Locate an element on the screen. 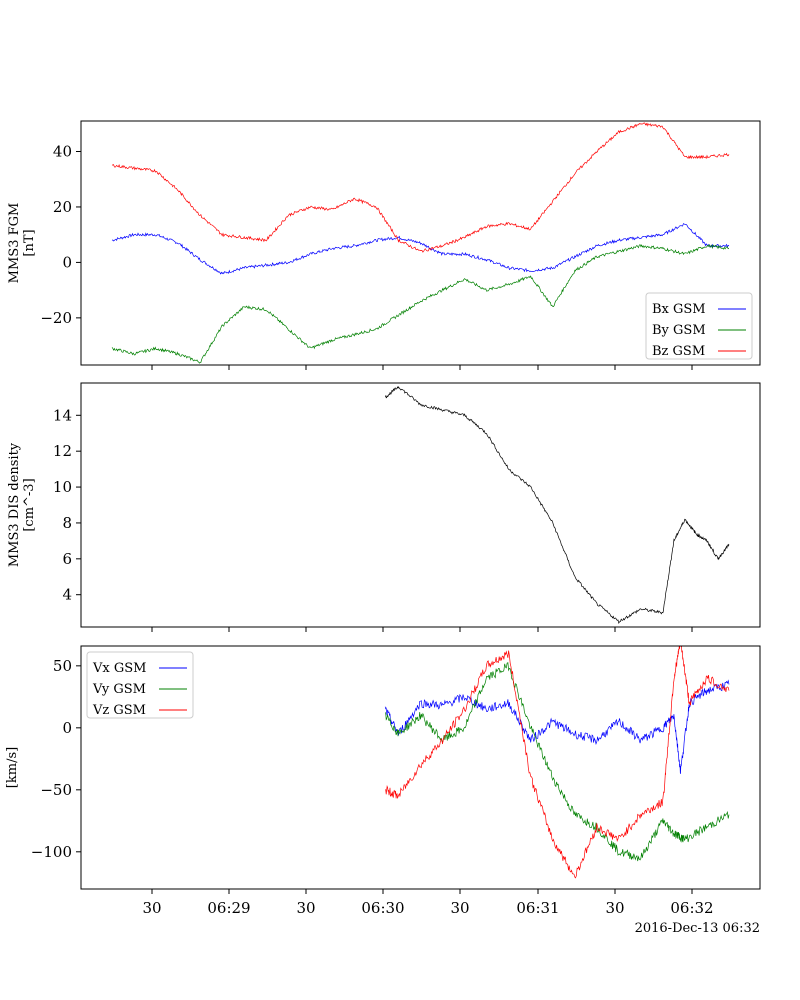 The width and height of the screenshot is (800, 1000). legend-0: Bx GSM By GSM Bz GSM is located at coordinates (699, 326).